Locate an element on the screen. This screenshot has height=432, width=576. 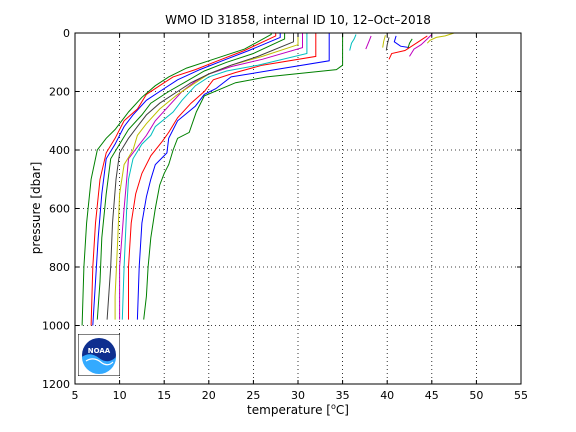
x-tick-label: 25 is located at coordinates (253, 395).